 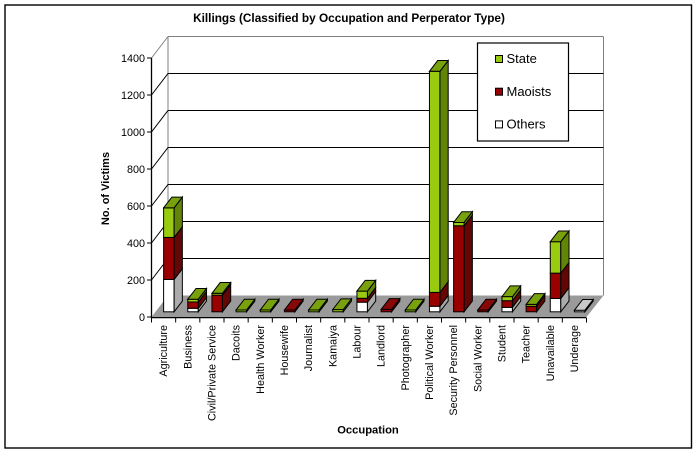 What do you see at coordinates (406, 358) in the screenshot?
I see `svg-text: Photographer` at bounding box center [406, 358].